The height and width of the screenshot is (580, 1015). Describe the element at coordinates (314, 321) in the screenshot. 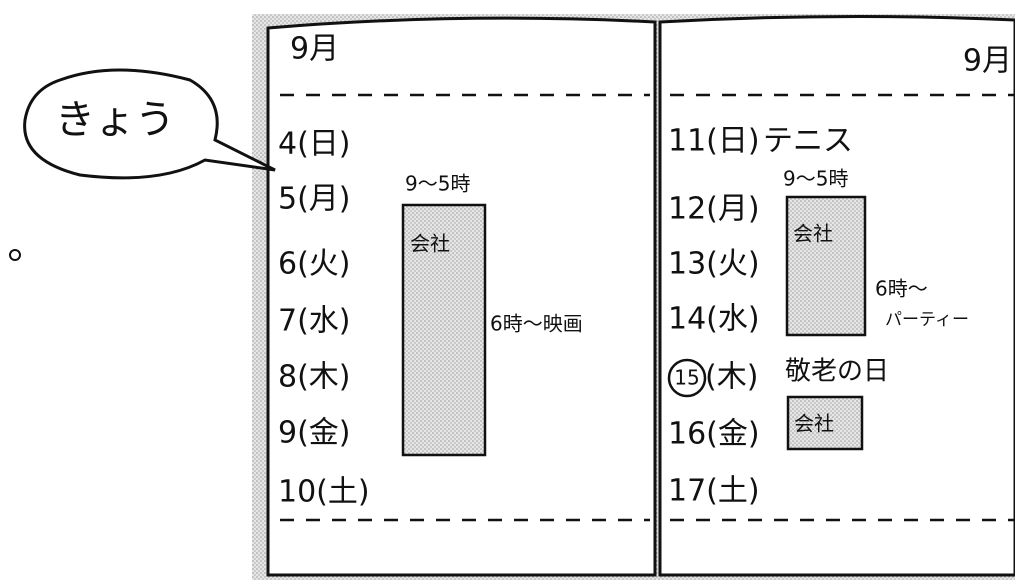

I see `day: 7(水)` at that location.